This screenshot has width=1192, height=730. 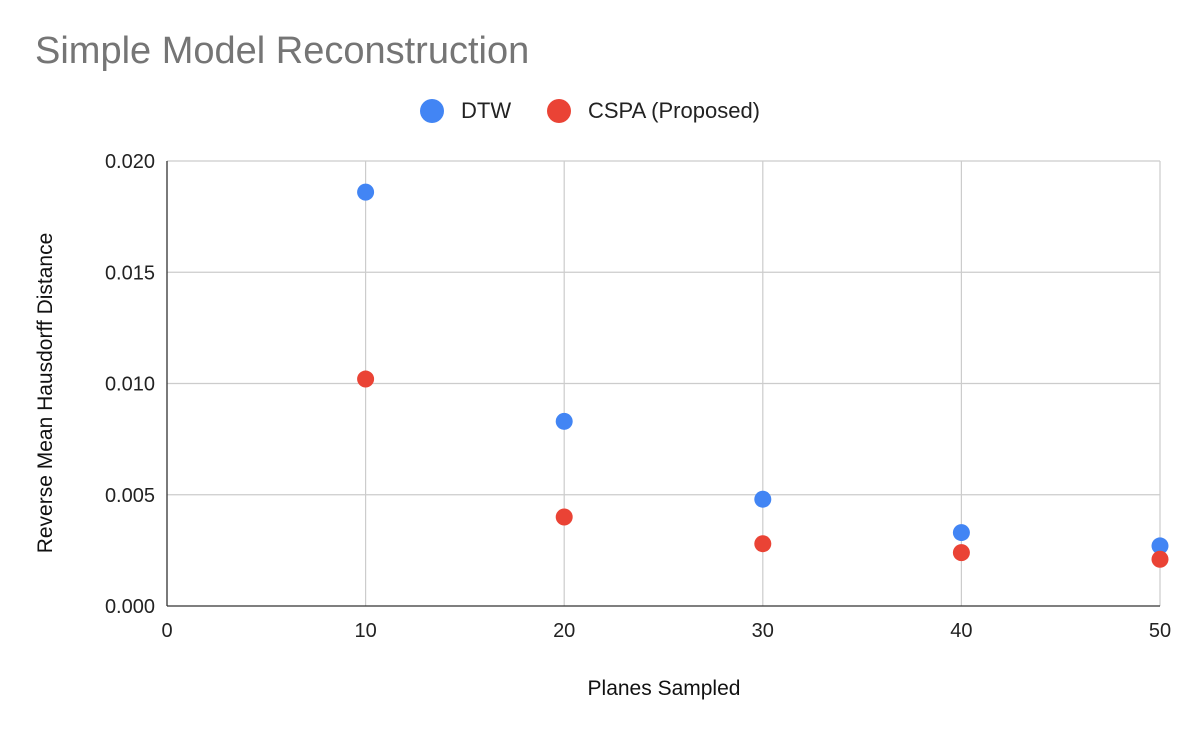 I want to click on x-tick-label: 0, so click(x=166, y=631).